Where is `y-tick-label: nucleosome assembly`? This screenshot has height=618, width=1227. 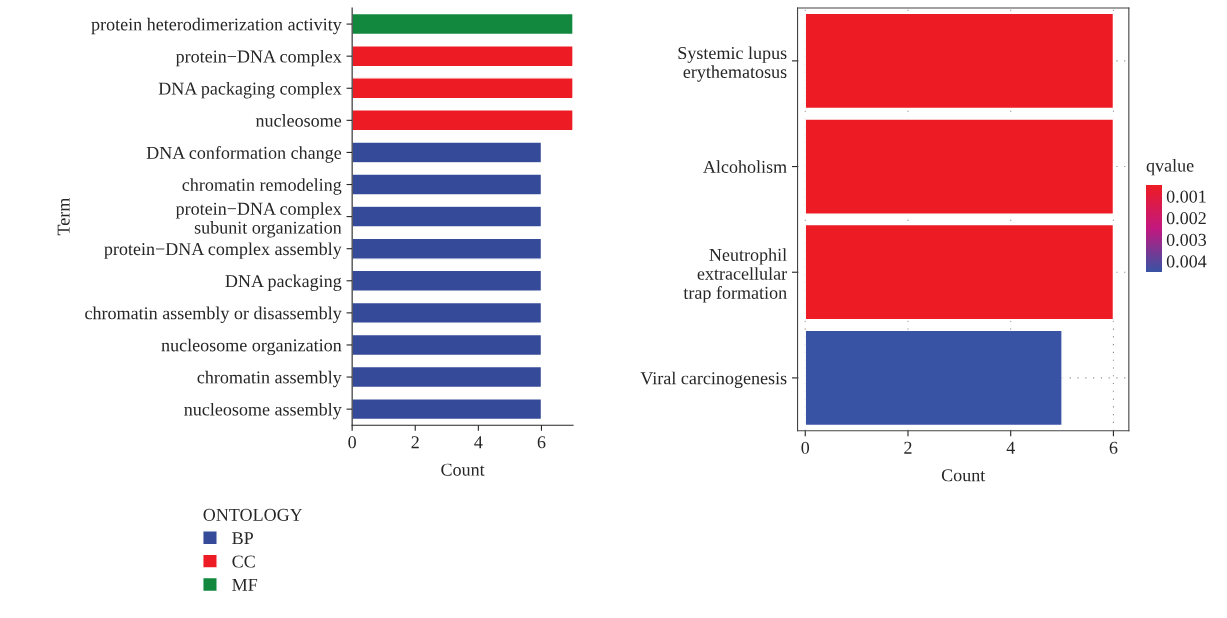 y-tick-label: nucleosome assembly is located at coordinates (263, 411).